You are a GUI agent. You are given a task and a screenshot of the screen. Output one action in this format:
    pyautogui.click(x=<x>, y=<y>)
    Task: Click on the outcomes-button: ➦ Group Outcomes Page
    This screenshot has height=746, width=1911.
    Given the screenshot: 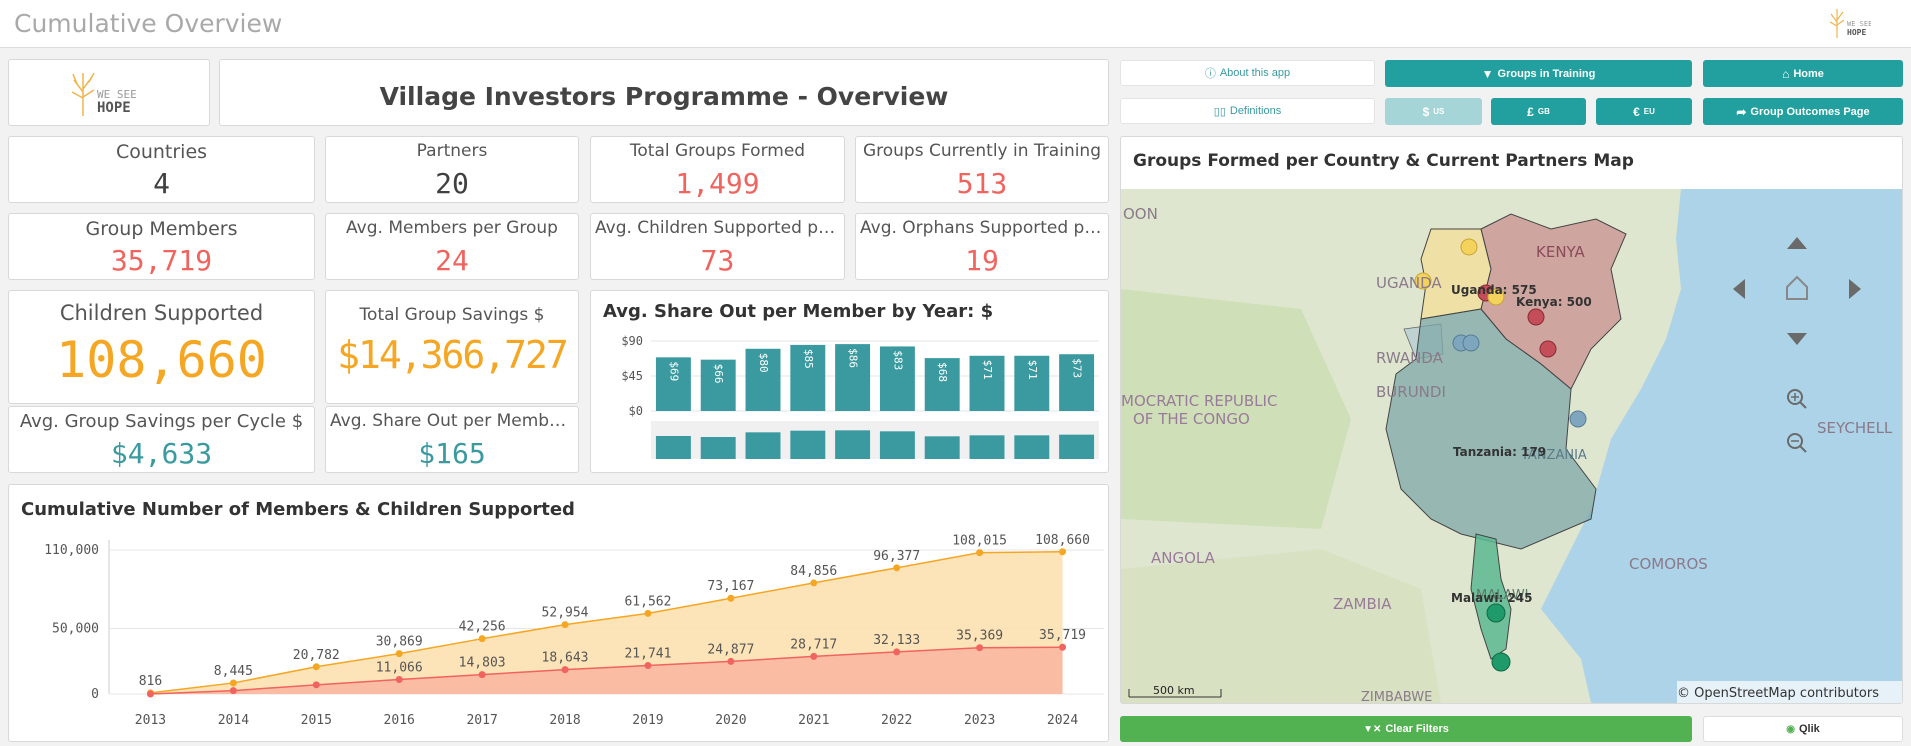 What is the action you would take?
    pyautogui.click(x=1803, y=111)
    